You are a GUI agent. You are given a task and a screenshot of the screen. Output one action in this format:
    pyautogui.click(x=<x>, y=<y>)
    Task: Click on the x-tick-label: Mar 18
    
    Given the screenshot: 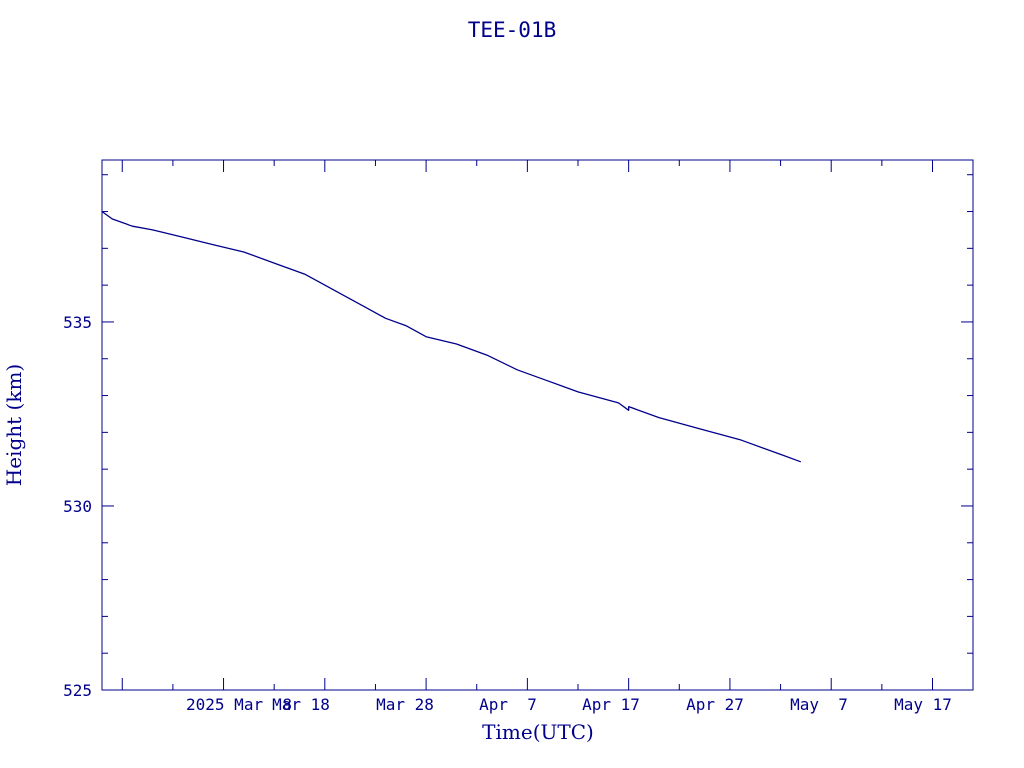 What is the action you would take?
    pyautogui.click(x=301, y=704)
    